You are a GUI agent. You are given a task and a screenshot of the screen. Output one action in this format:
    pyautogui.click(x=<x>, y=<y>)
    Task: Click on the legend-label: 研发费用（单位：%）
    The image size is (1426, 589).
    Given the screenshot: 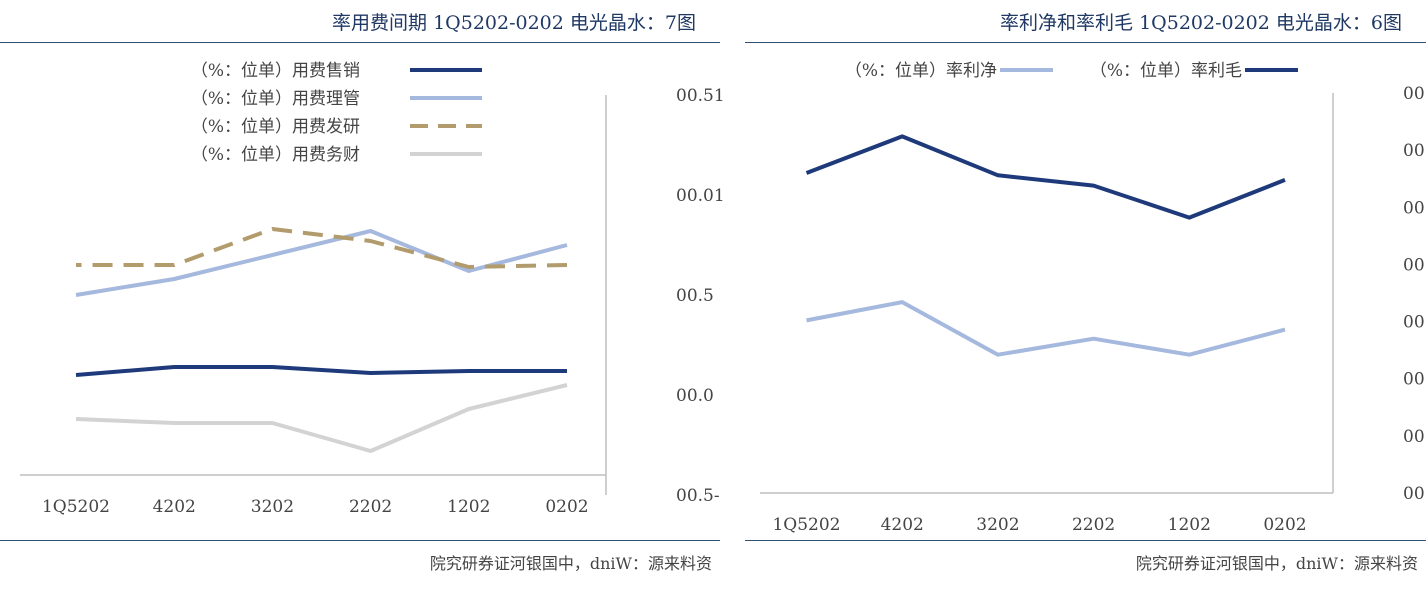 What is the action you would take?
    pyautogui.click(x=275, y=127)
    